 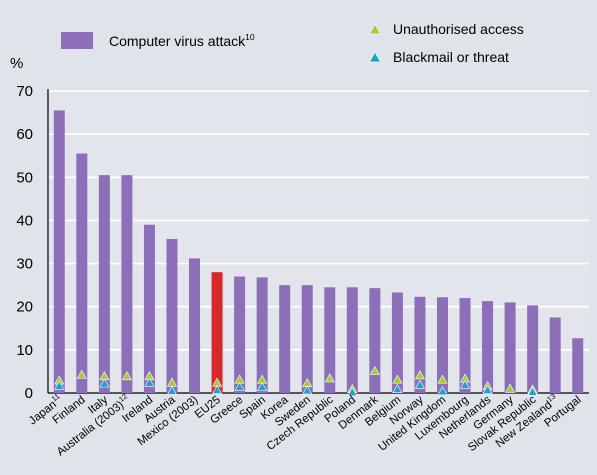 What do you see at coordinates (104, 383) in the screenshot?
I see `marker-blackmail-or-threat-italy` at bounding box center [104, 383].